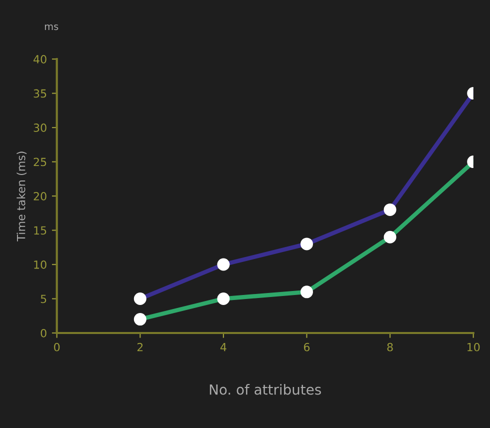 Image resolution: width=490 pixels, height=428 pixels. I want to click on y-tick-label: 40, so click(40, 59).